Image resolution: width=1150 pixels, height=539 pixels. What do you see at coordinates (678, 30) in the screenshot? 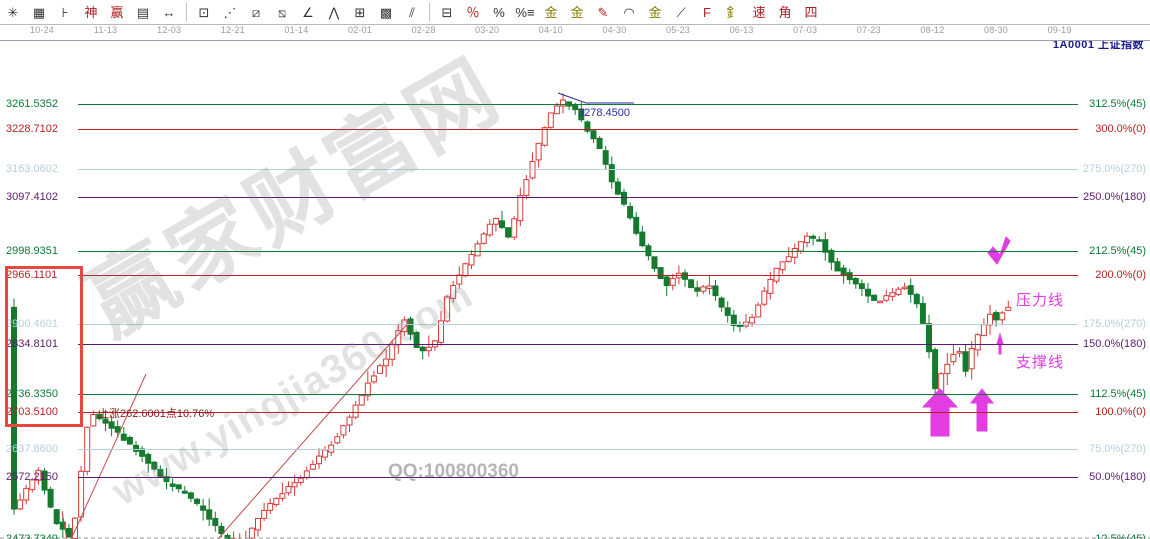
I see `date-tick: 05-23` at bounding box center [678, 30].